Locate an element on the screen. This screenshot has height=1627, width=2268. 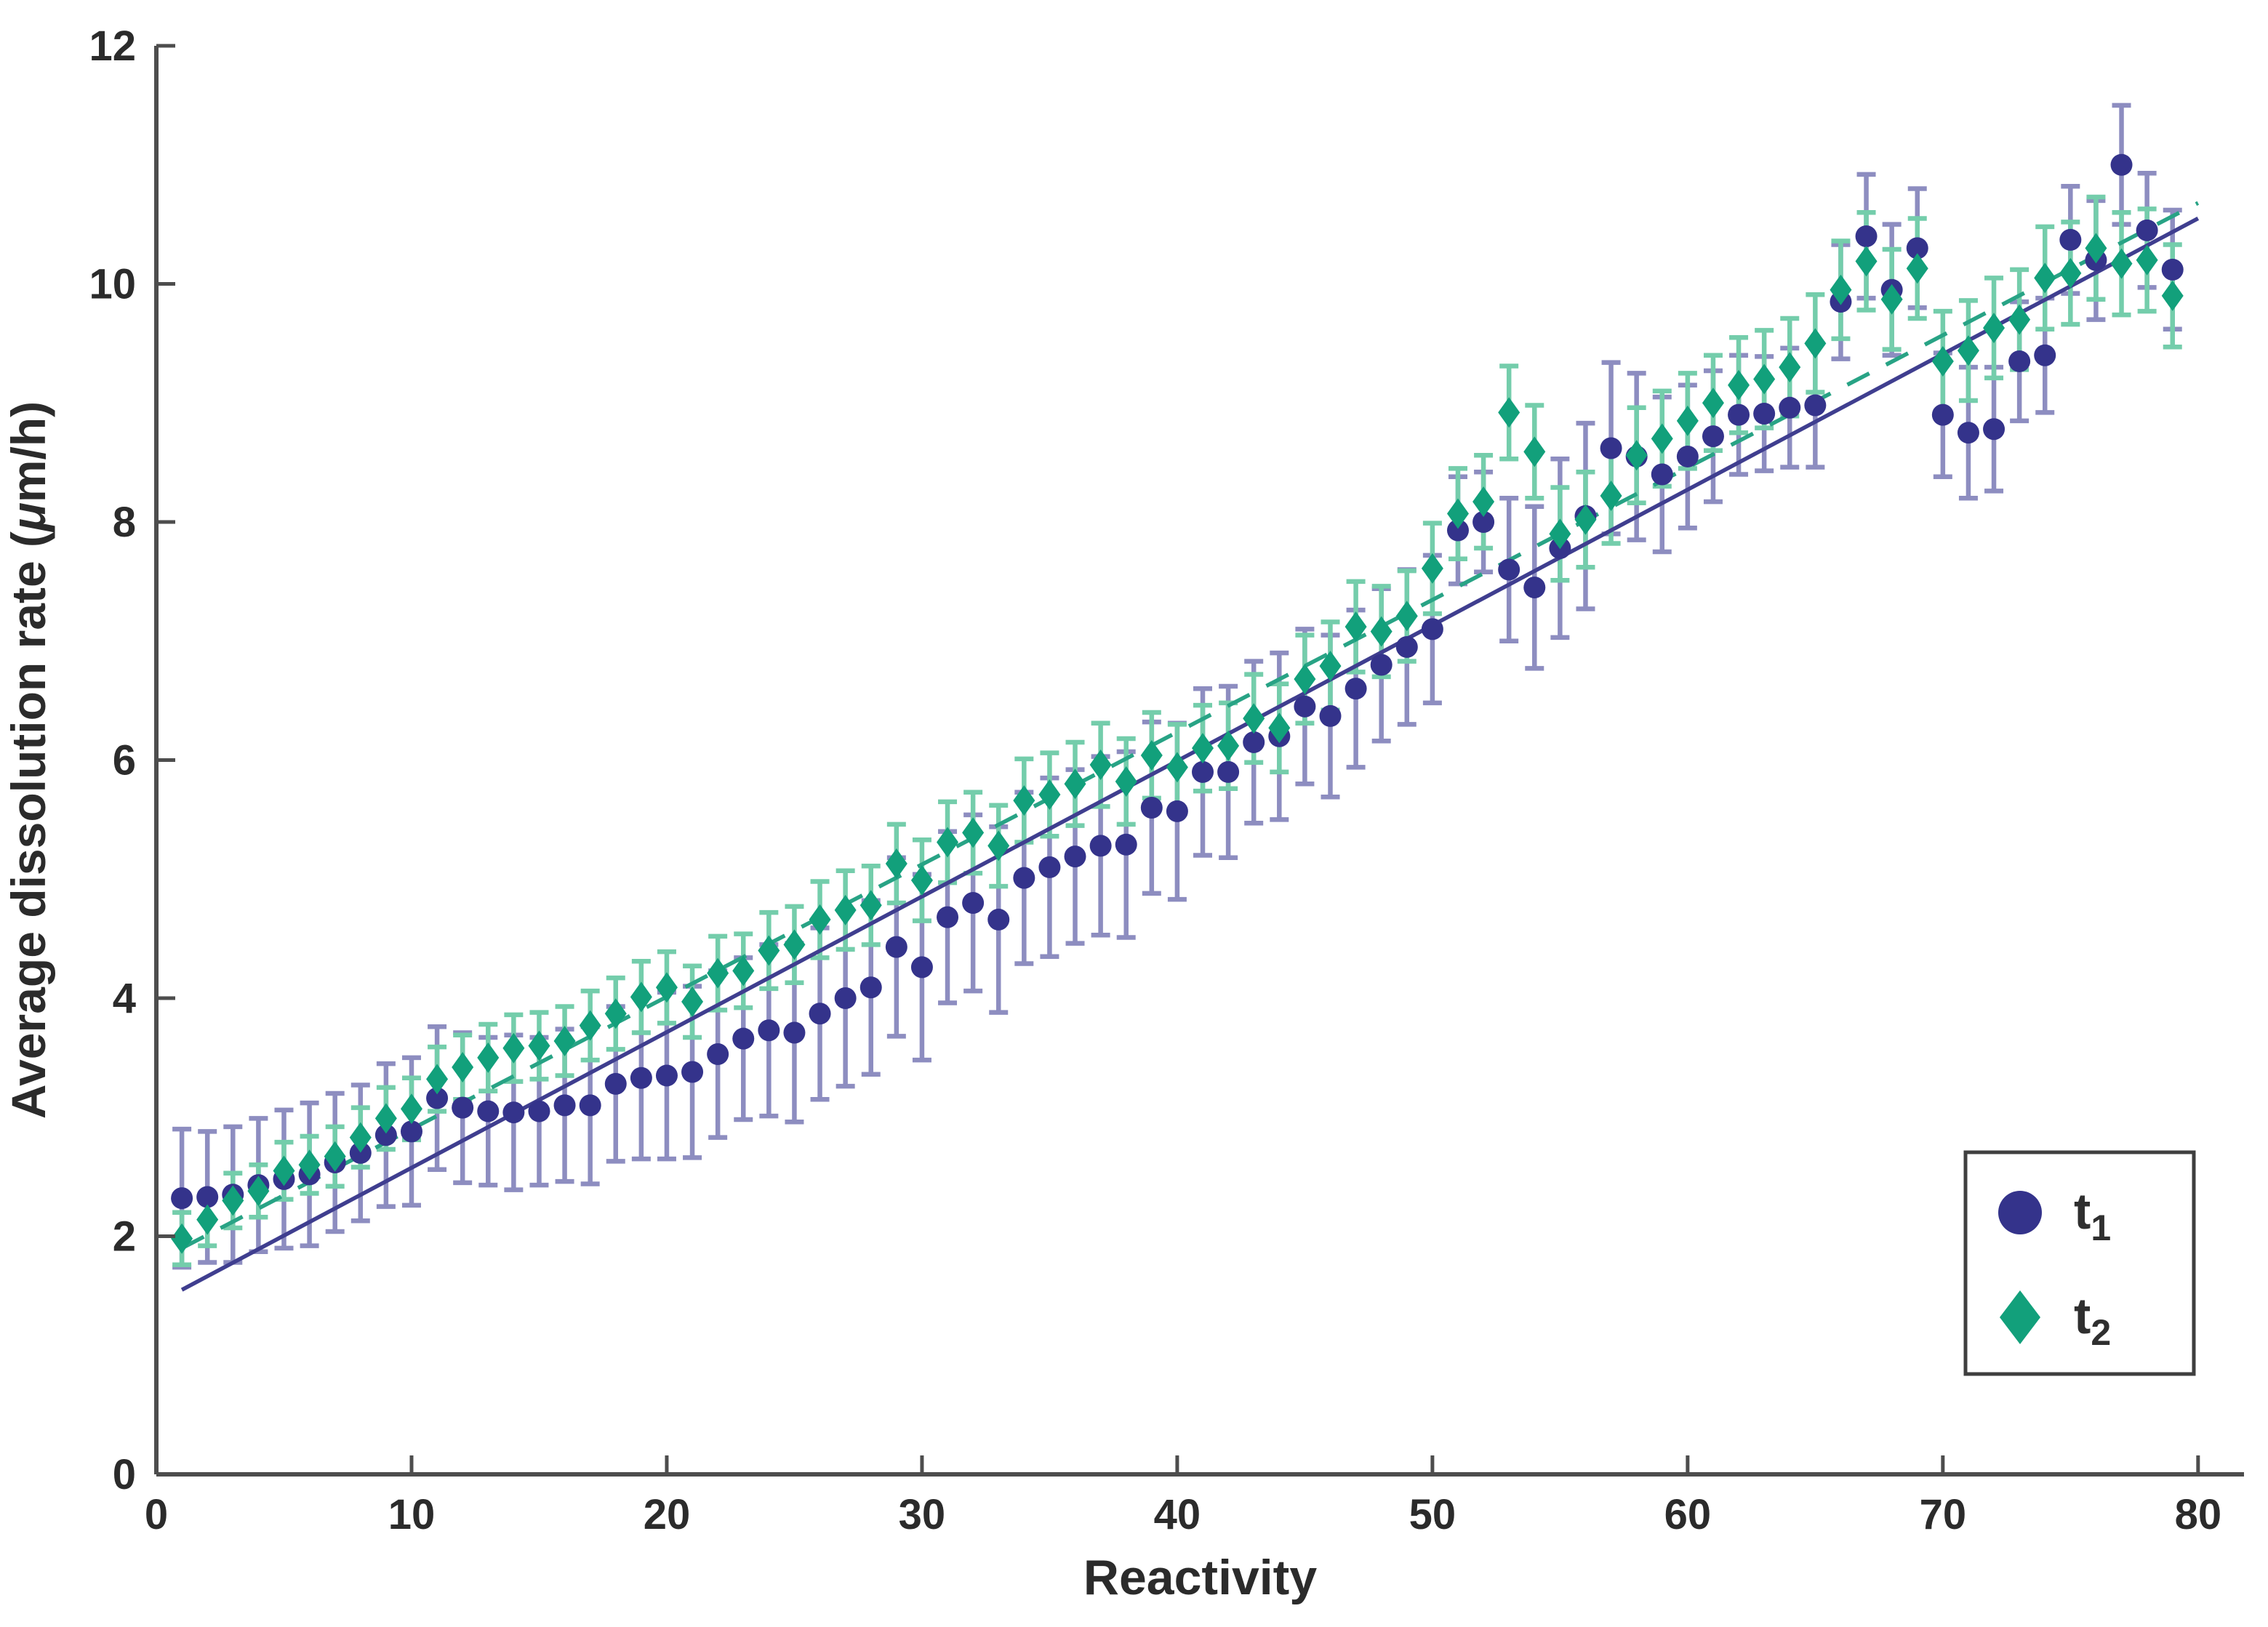
t1-legend-marker-icon is located at coordinates (2020, 1212).